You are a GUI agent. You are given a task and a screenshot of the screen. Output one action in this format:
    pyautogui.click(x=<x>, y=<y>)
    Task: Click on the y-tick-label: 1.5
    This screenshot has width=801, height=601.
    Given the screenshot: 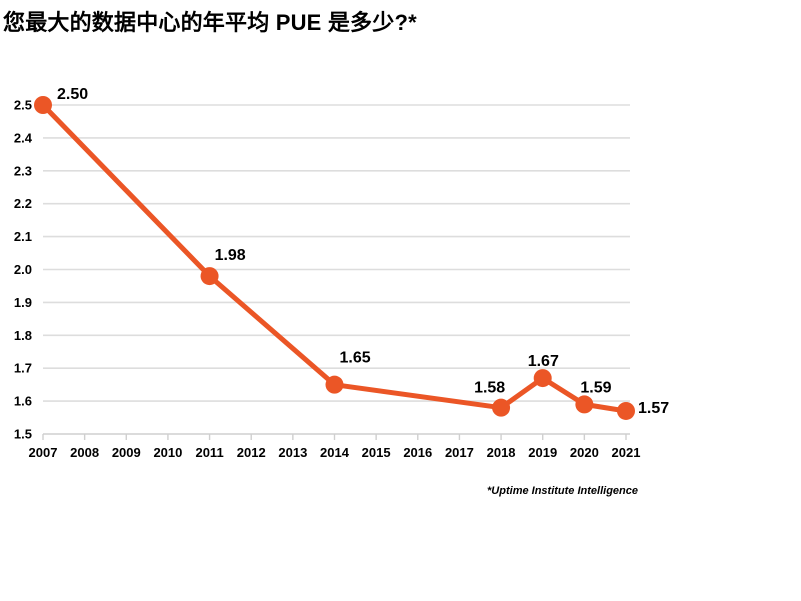 What is the action you would take?
    pyautogui.click(x=23, y=434)
    